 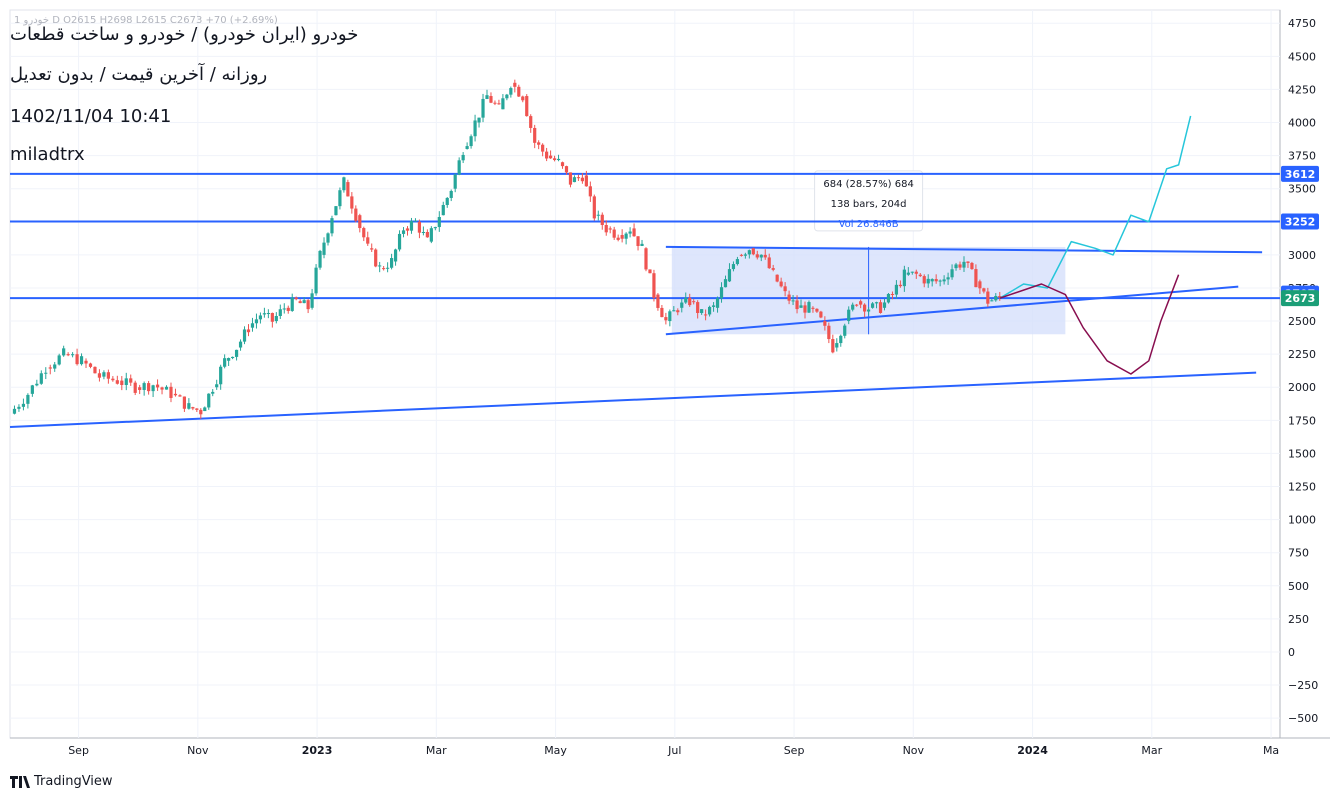 What do you see at coordinates (1302, 487) in the screenshot?
I see `y-tick-label: 1250` at bounding box center [1302, 487].